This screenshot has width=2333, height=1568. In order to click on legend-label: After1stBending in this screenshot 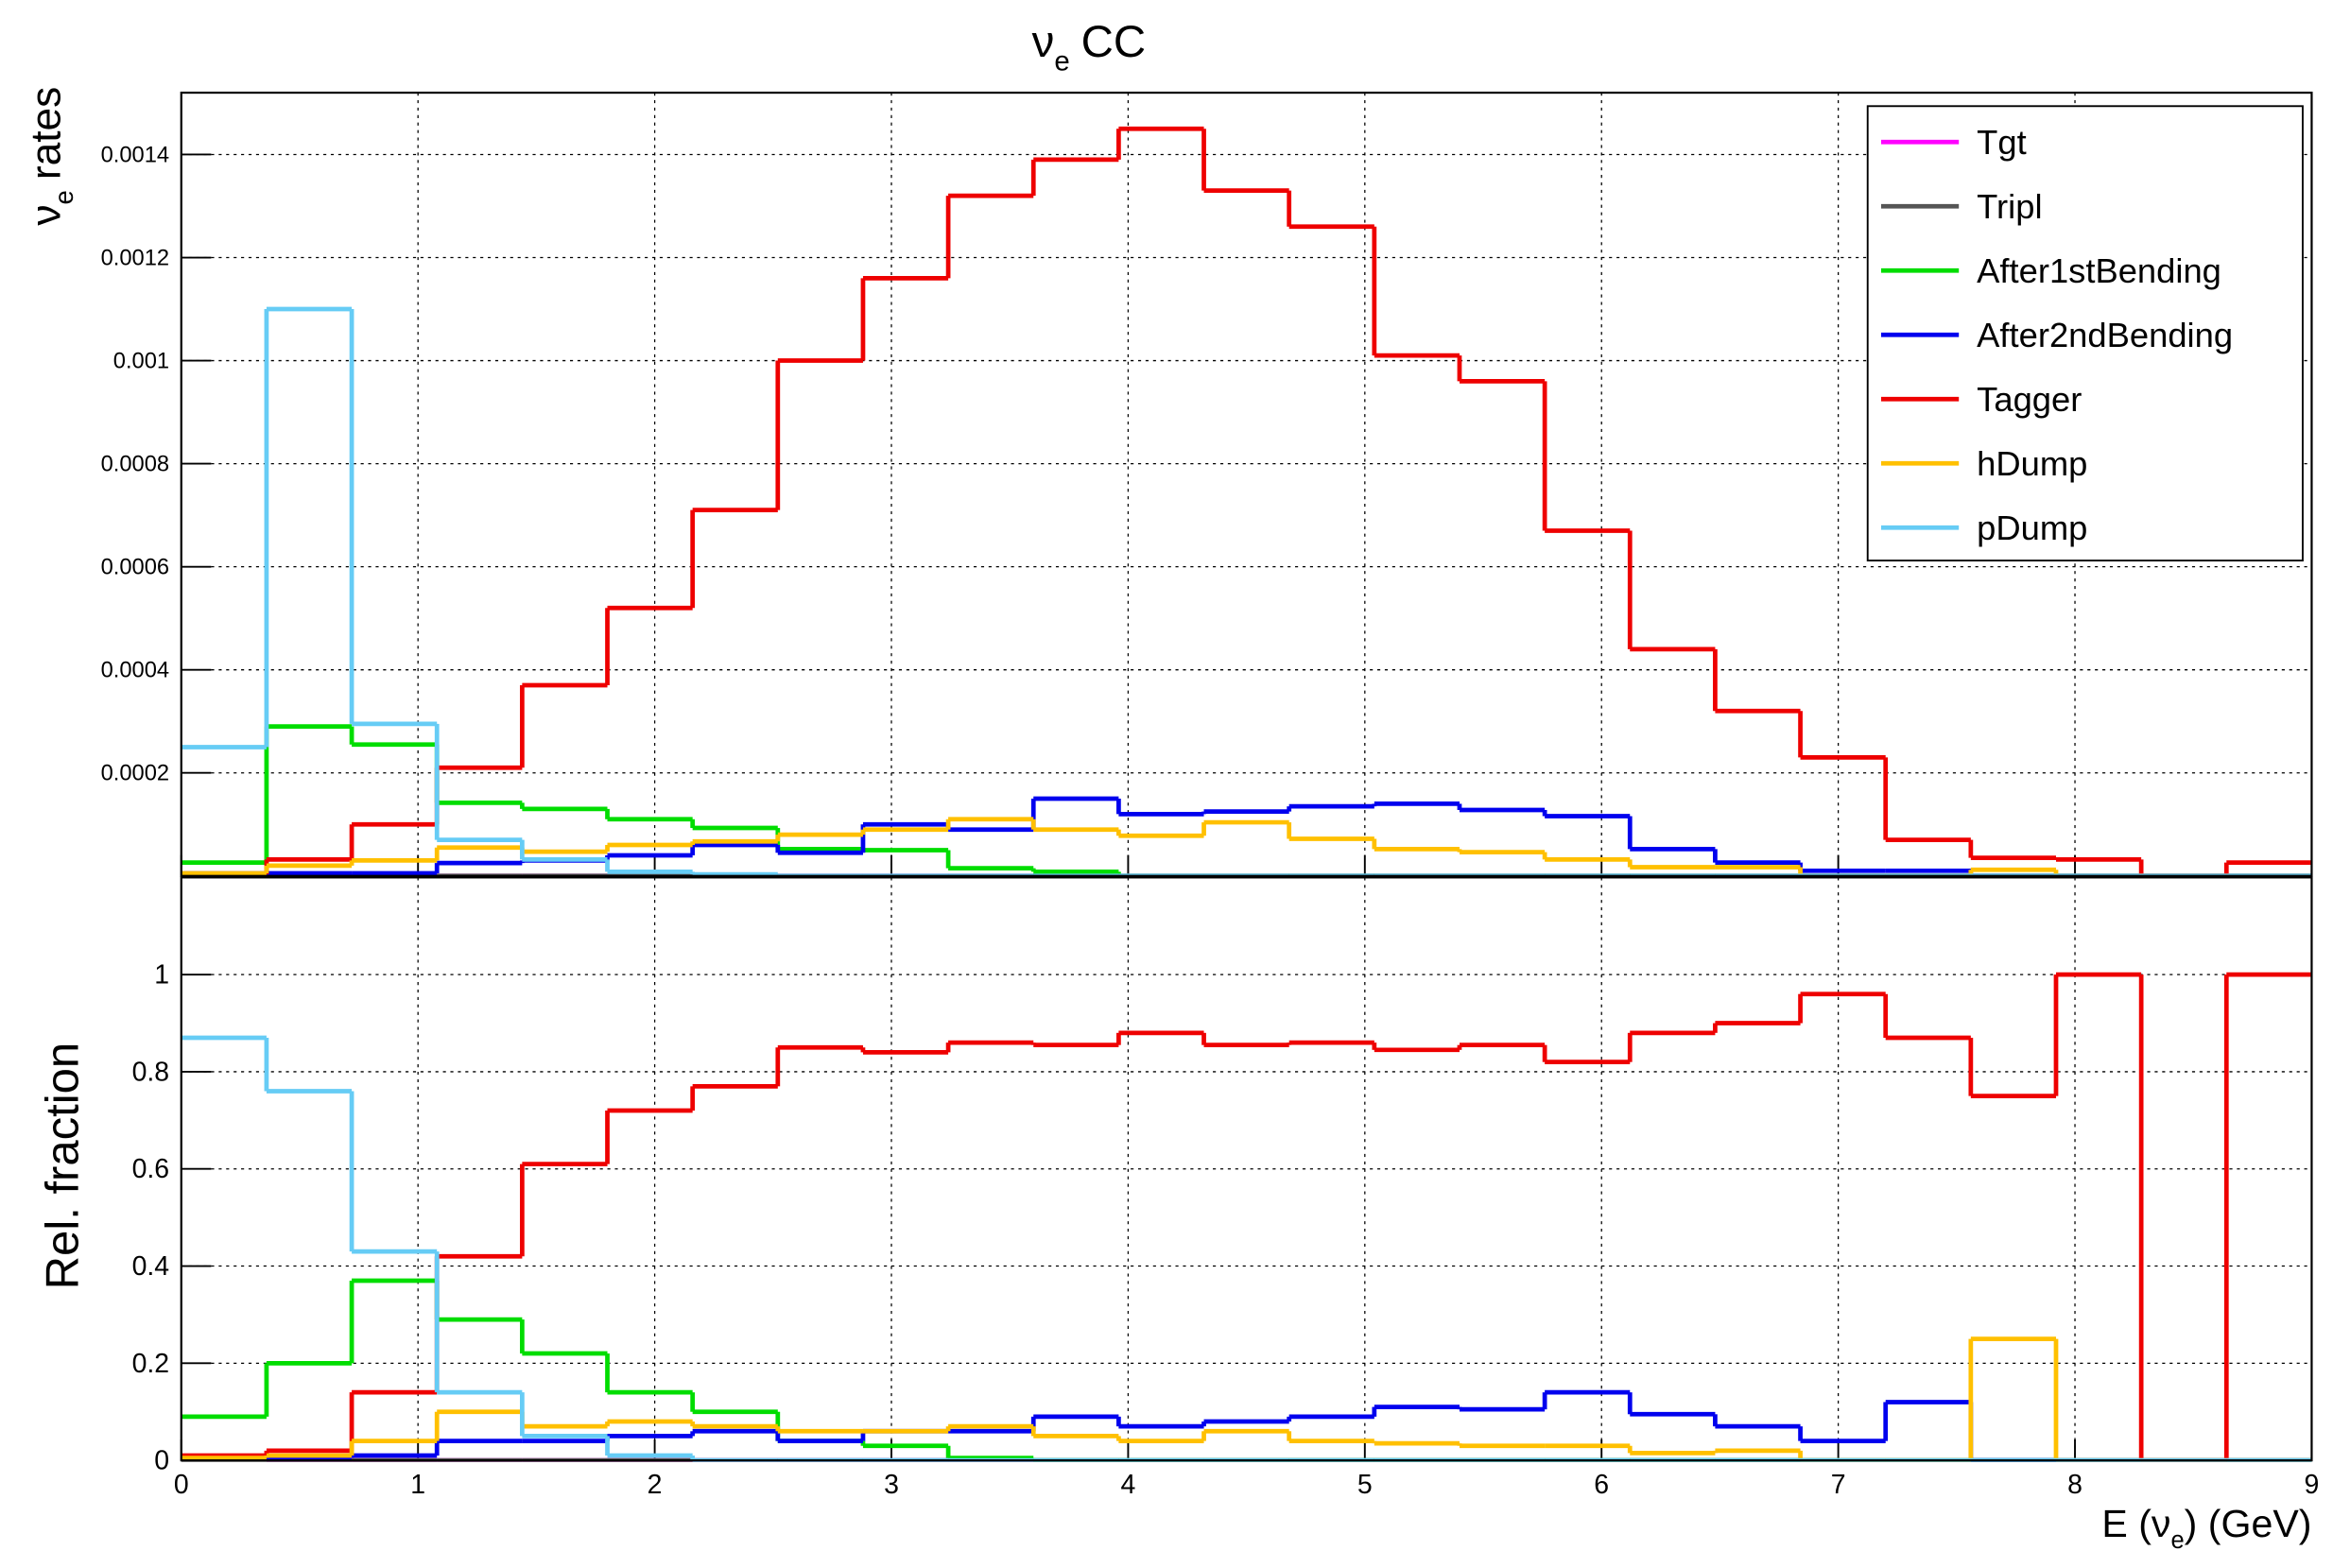, I will do `click(2099, 270)`.